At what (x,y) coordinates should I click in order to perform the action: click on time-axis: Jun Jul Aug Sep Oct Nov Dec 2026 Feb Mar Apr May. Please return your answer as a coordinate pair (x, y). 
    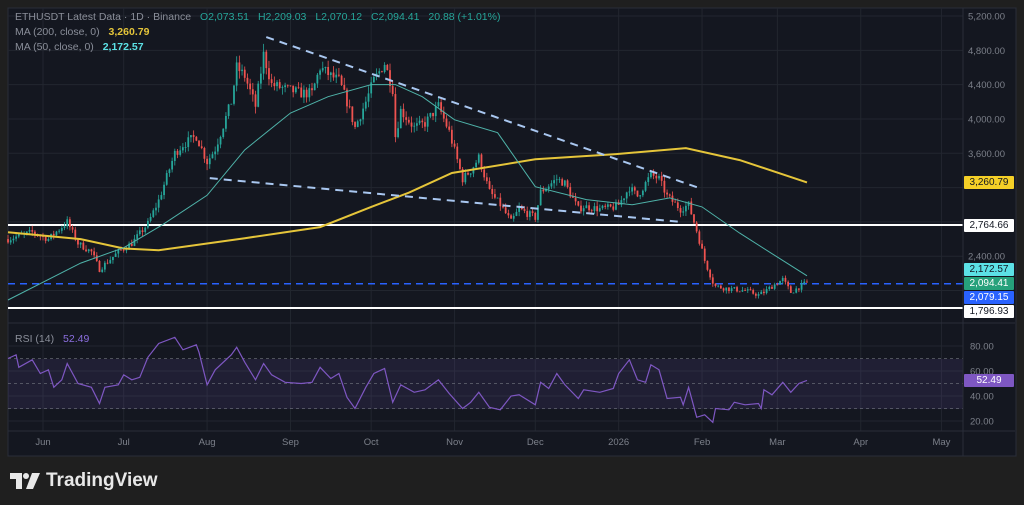
    Looking at the image, I should click on (492, 442).